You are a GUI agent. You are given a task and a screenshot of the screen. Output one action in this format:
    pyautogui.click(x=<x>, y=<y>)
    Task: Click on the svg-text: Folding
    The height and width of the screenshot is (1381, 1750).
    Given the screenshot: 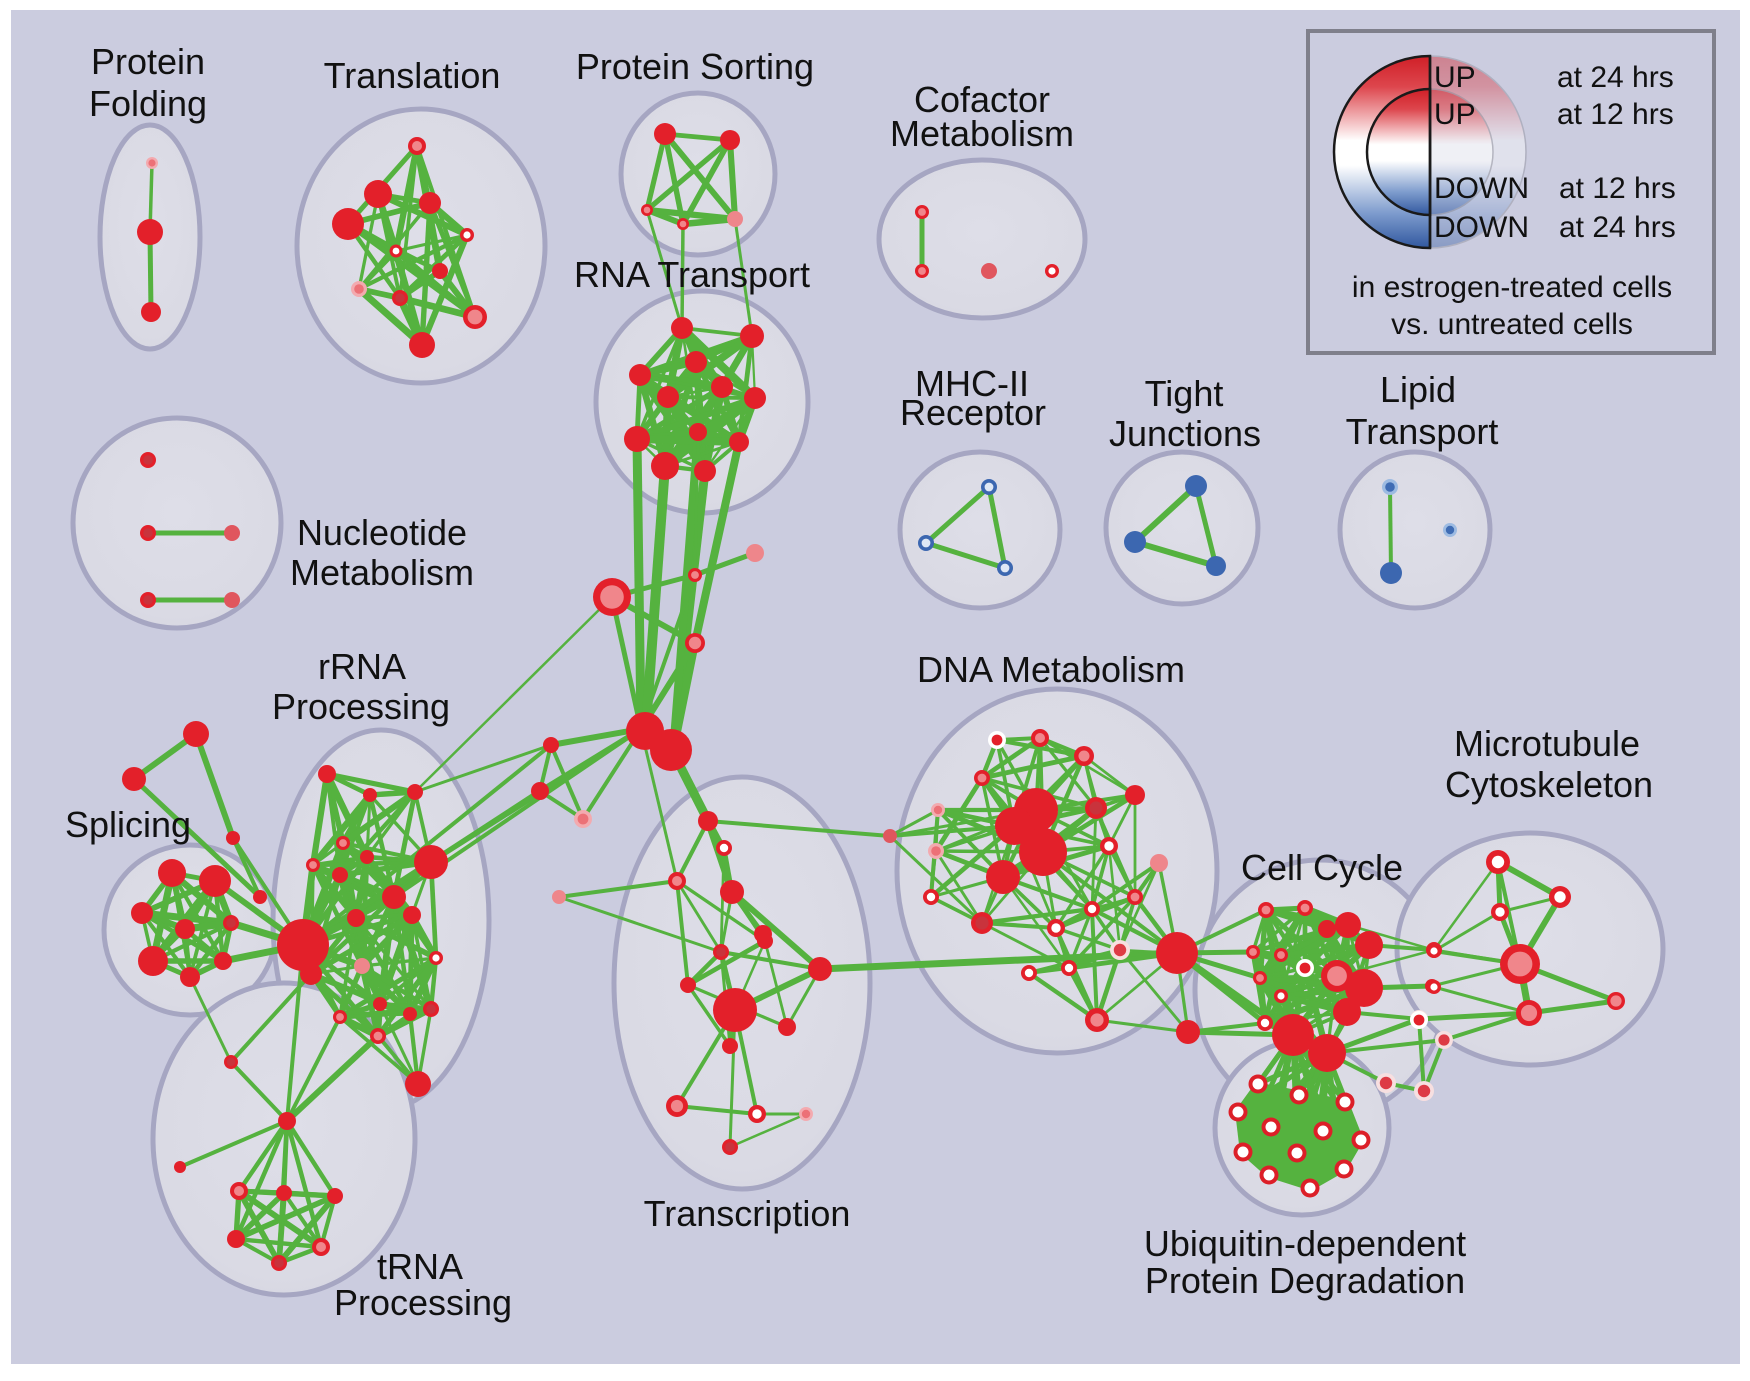 What is the action you would take?
    pyautogui.click(x=148, y=103)
    